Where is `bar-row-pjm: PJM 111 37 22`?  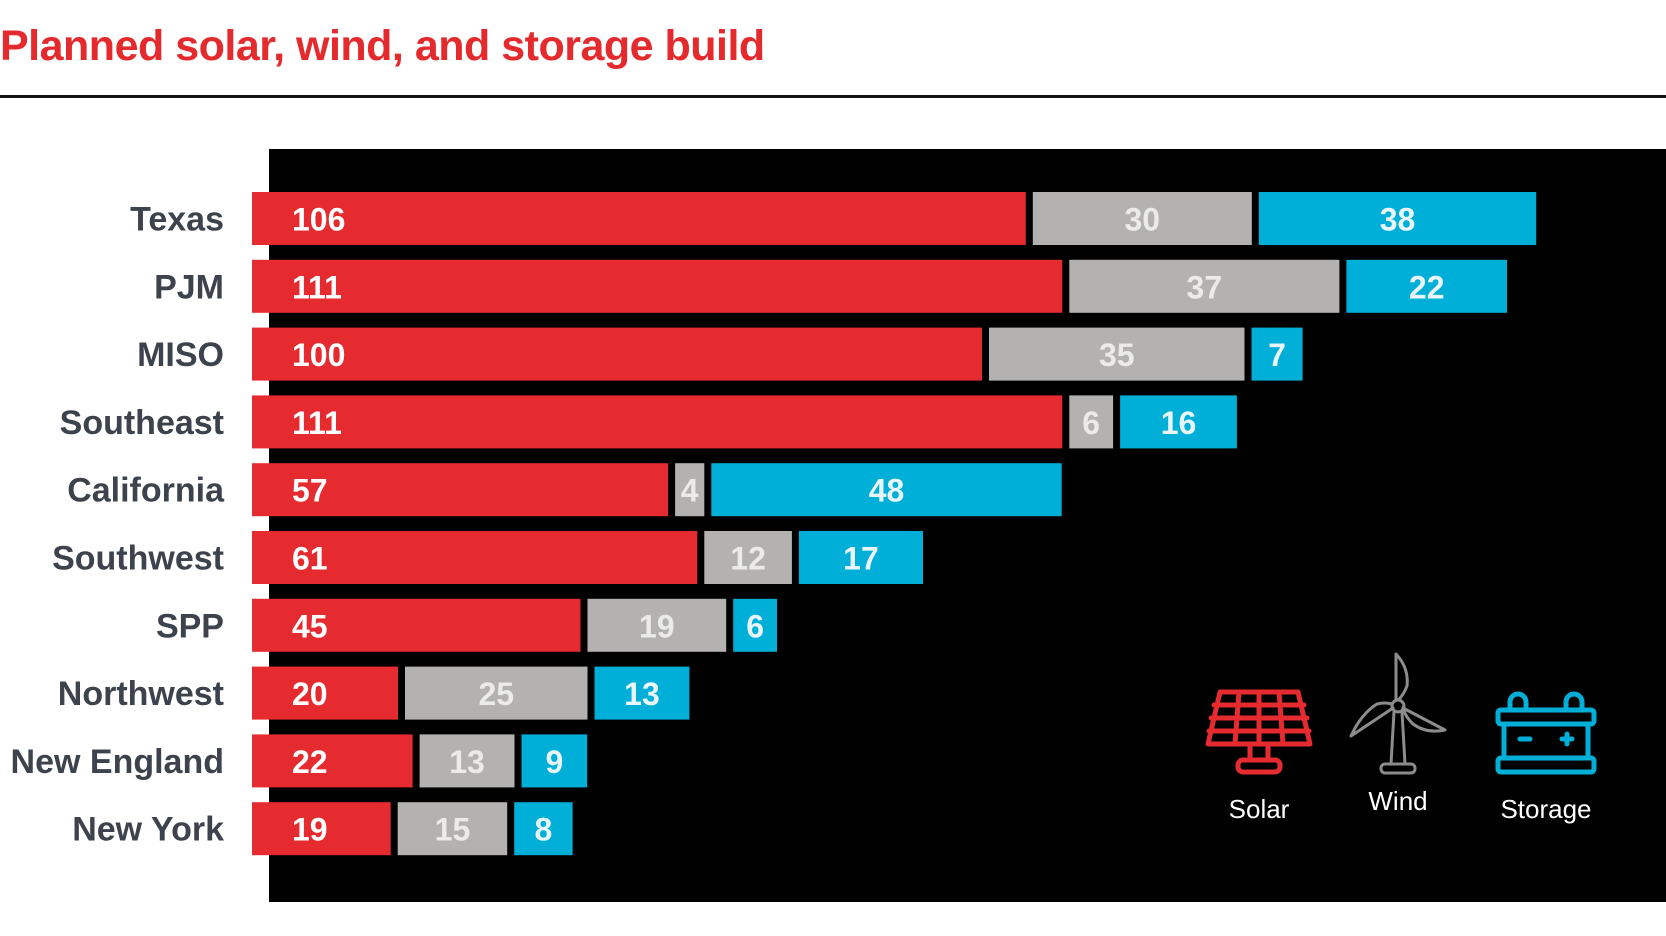
bar-row-pjm: PJM 111 37 22 is located at coordinates (830, 286).